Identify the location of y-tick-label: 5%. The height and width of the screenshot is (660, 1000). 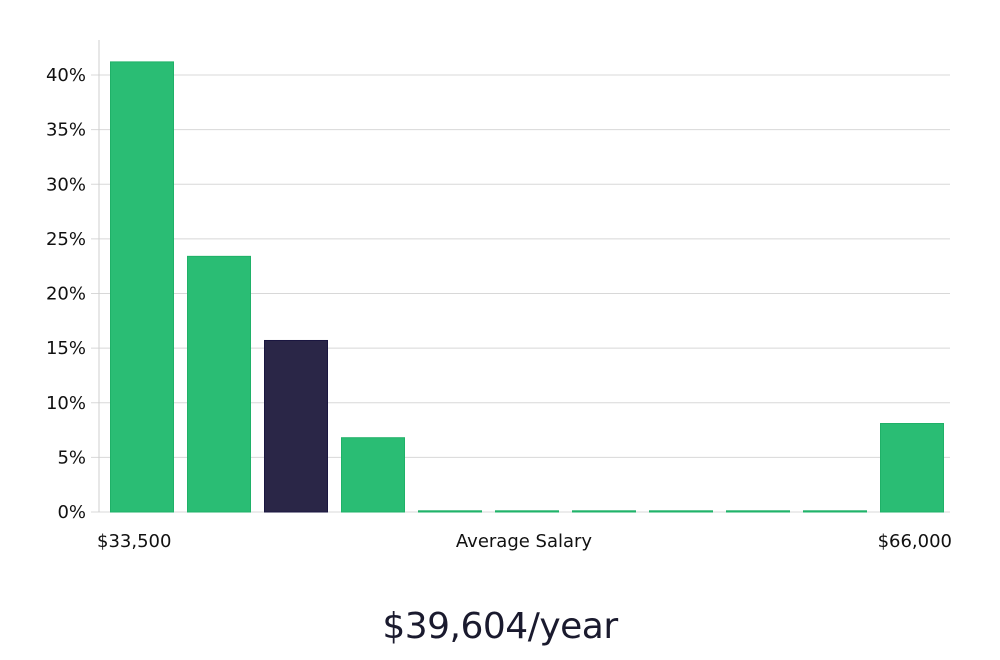
(71, 457).